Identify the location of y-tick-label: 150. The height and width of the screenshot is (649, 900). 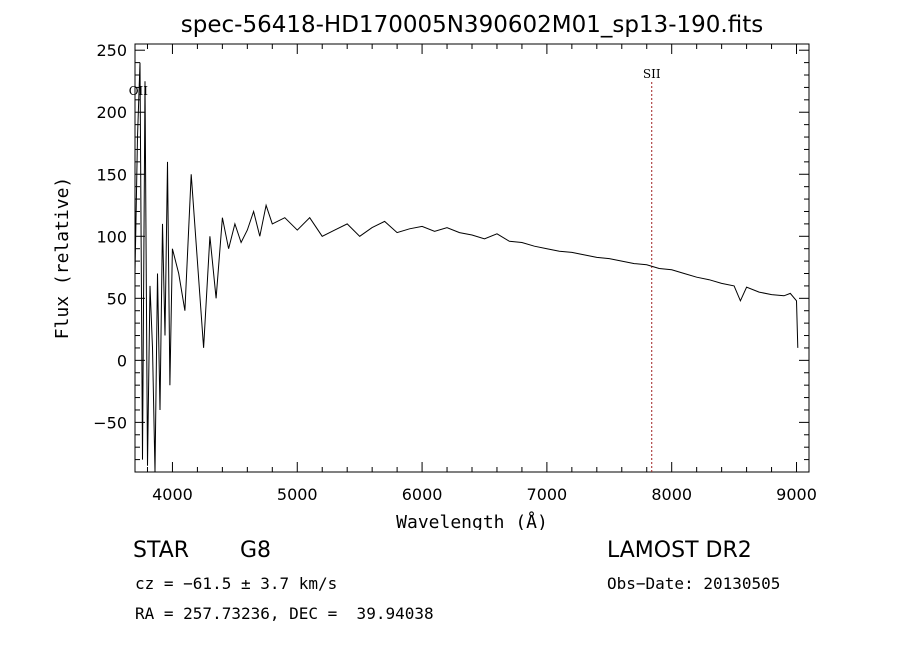
(111, 174).